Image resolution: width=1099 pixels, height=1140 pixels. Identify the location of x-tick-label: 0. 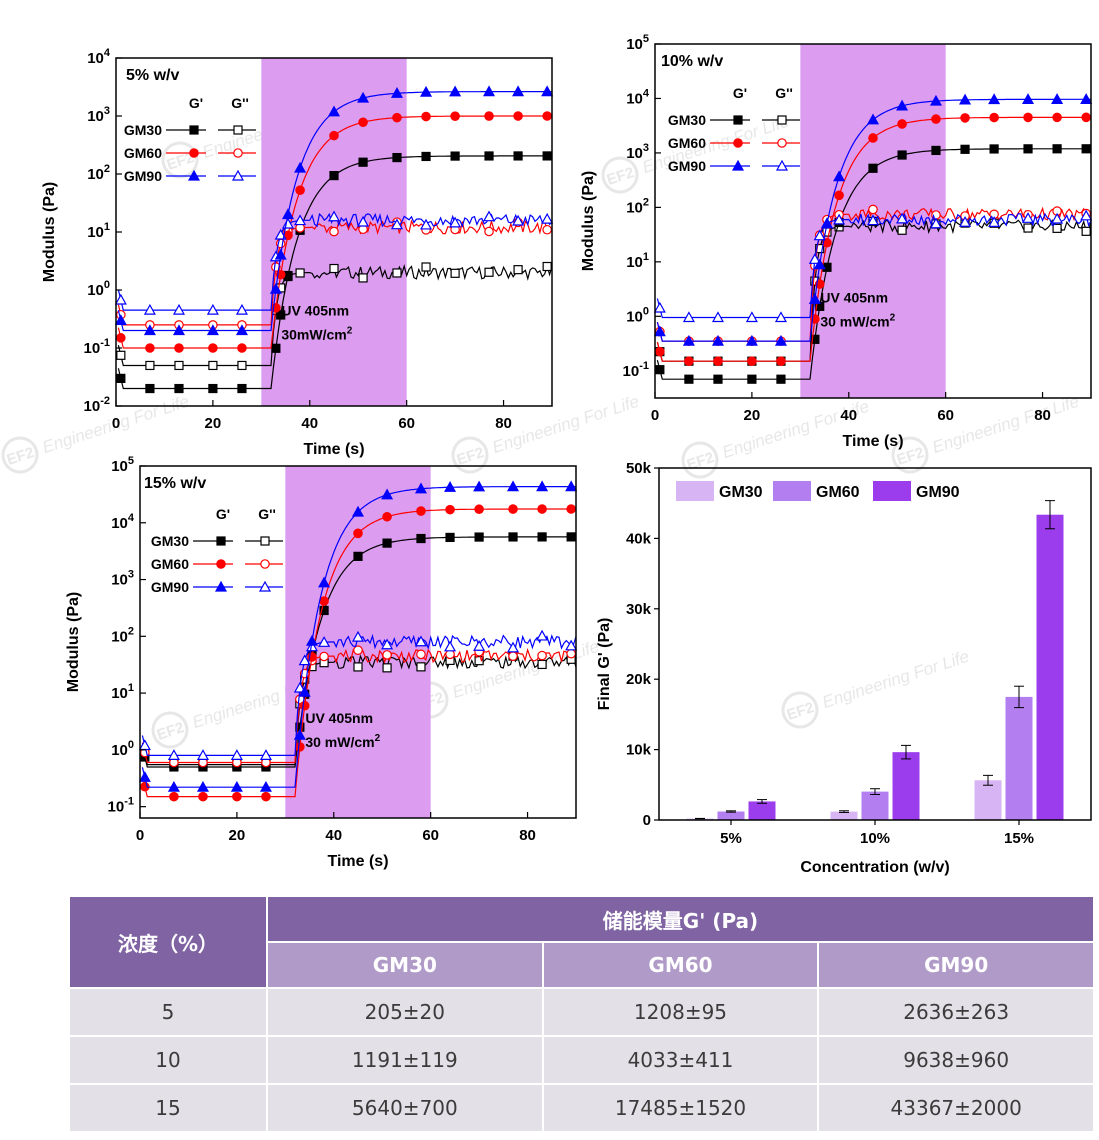
(116, 423).